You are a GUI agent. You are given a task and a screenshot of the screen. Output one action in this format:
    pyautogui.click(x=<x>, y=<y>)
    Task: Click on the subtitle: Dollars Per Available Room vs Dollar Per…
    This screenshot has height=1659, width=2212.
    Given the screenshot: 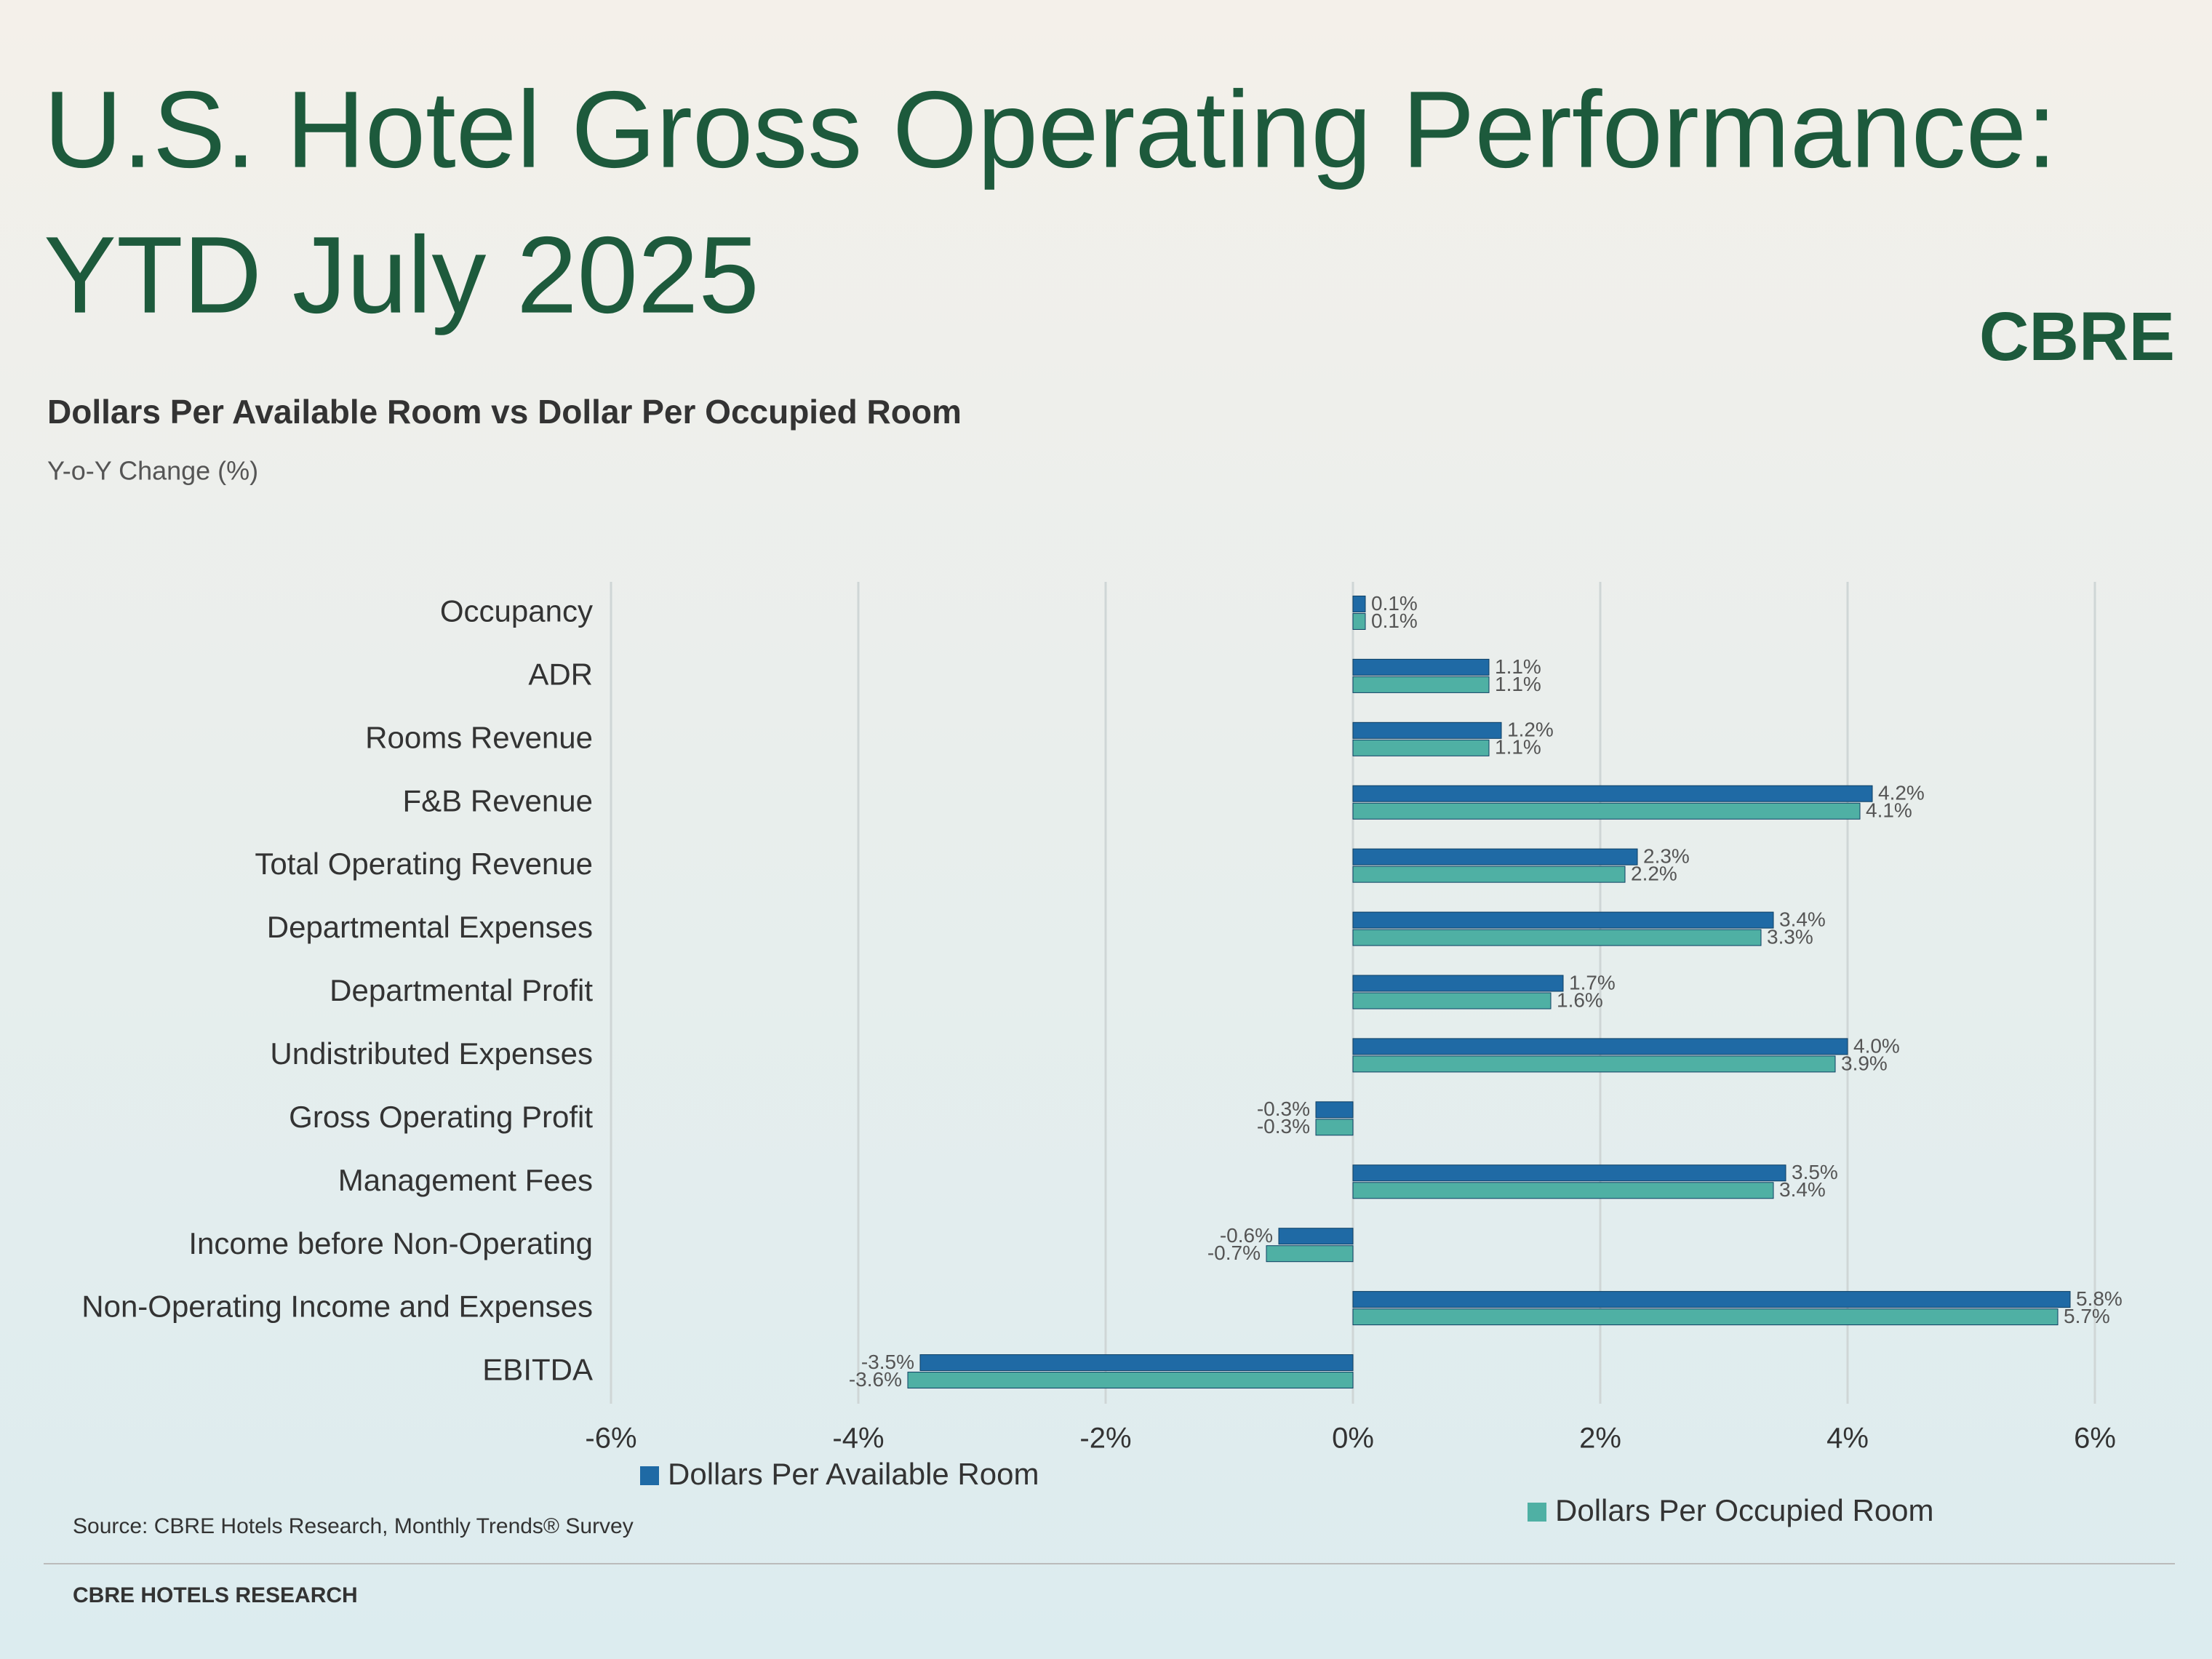 What is the action you would take?
    pyautogui.click(x=504, y=412)
    